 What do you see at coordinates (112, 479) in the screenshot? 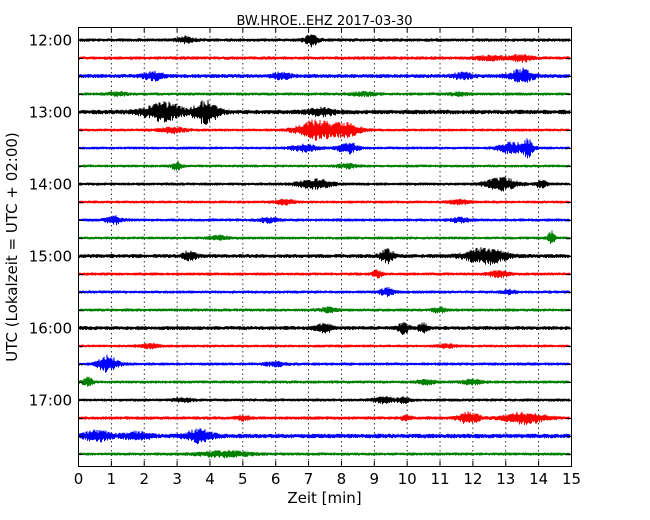
I see `x-tick-label: 1` at bounding box center [112, 479].